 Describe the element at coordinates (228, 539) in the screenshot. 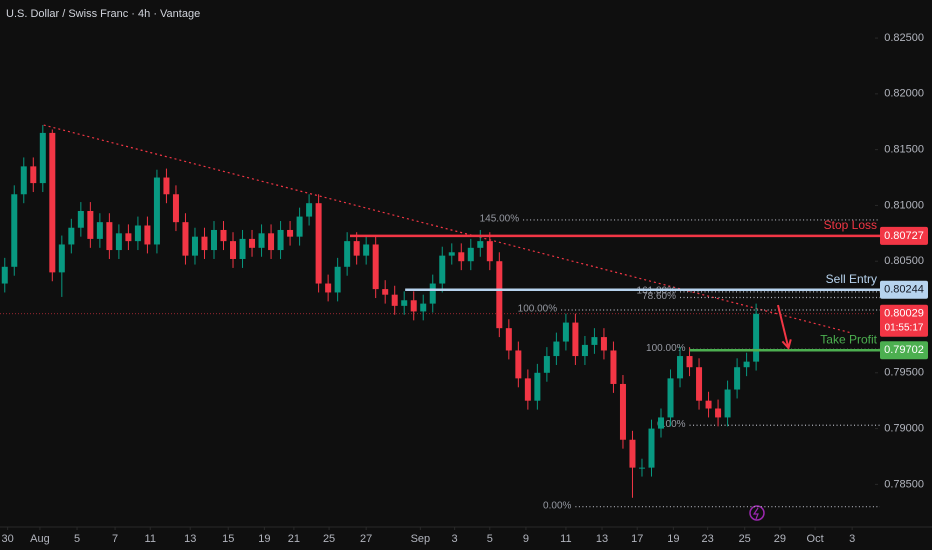

I see `x-tick-label: 15` at that location.